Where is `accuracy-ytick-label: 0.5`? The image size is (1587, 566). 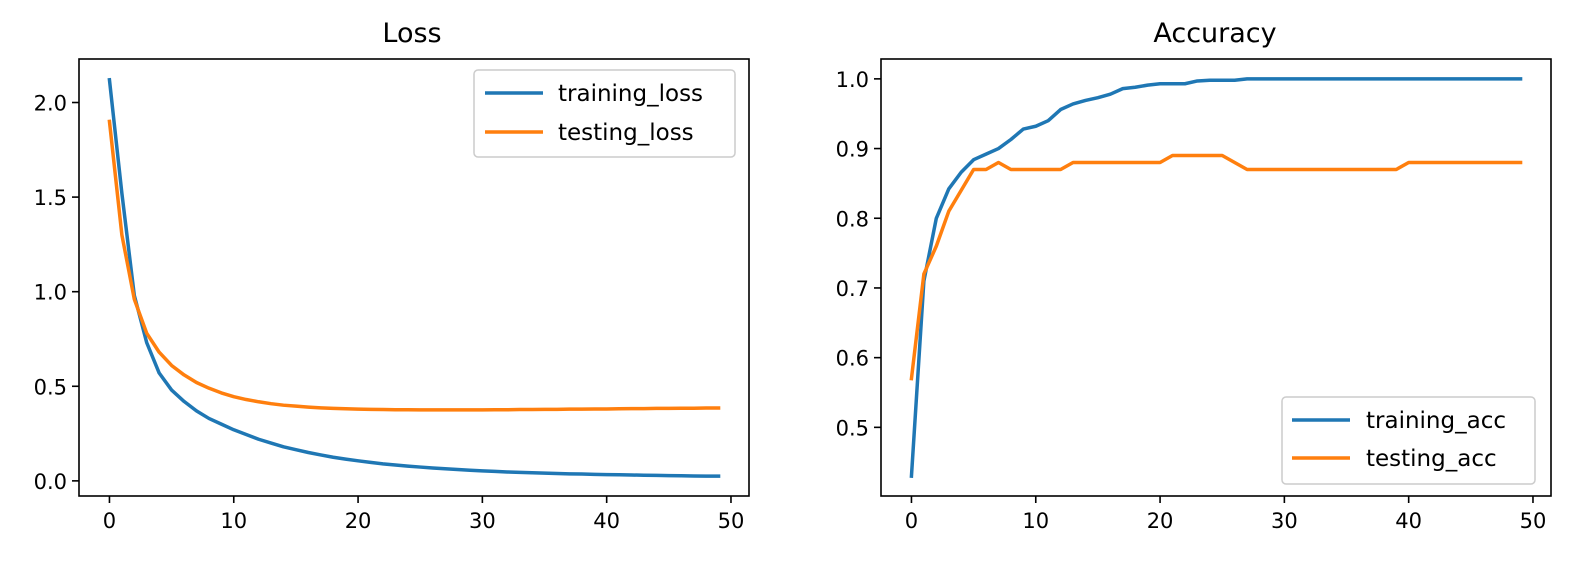 accuracy-ytick-label: 0.5 is located at coordinates (852, 428).